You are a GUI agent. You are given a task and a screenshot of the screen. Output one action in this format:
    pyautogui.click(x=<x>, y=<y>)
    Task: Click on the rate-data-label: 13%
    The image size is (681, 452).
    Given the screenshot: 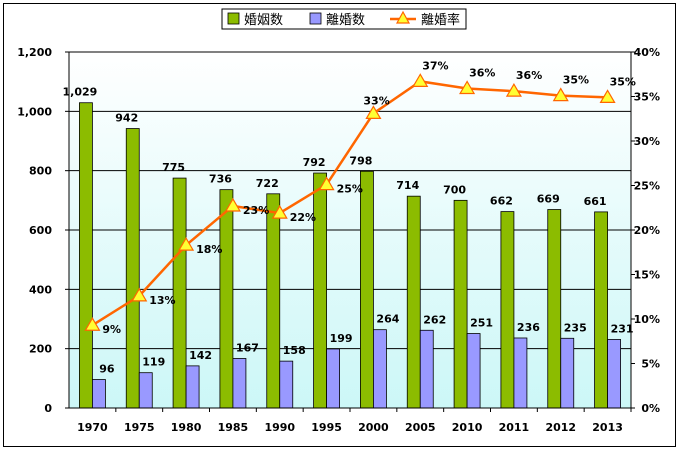 What is the action you would take?
    pyautogui.click(x=162, y=300)
    